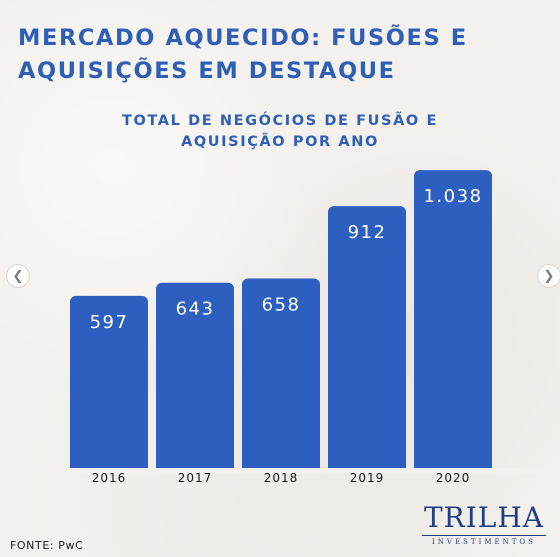 This screenshot has width=560, height=557. I want to click on category-labels-layer: 2016 2017 2018 2019 2020, so click(281, 478).